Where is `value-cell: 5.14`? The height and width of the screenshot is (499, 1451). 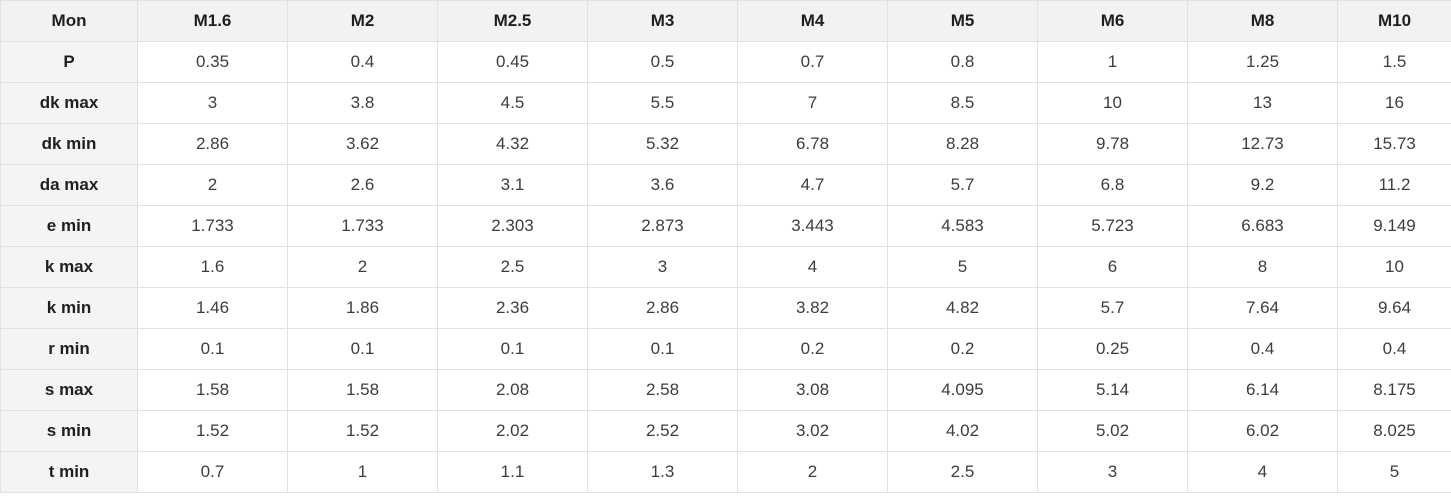
value-cell: 5.14 is located at coordinates (1112, 390).